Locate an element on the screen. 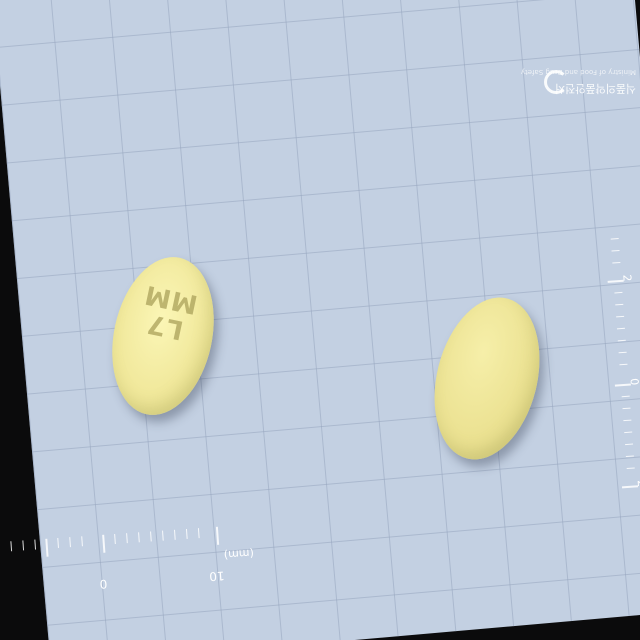 The image size is (640, 640). ruler-unit: (mm) is located at coordinates (239, 554).